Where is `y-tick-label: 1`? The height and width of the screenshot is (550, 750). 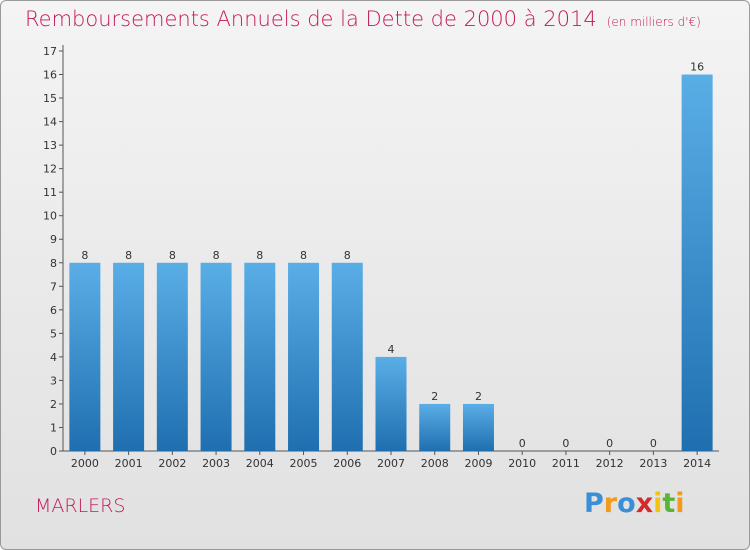
y-tick-label: 1 is located at coordinates (53, 427).